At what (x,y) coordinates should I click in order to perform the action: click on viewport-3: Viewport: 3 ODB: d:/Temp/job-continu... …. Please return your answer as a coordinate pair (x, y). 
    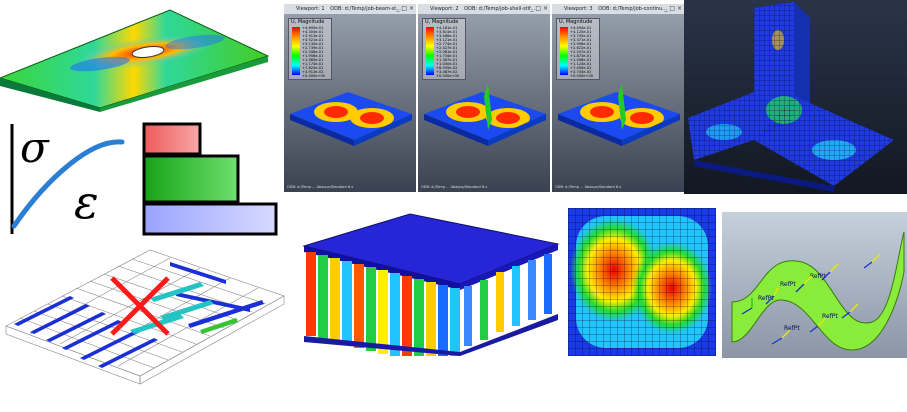
    Looking at the image, I should click on (618, 98).